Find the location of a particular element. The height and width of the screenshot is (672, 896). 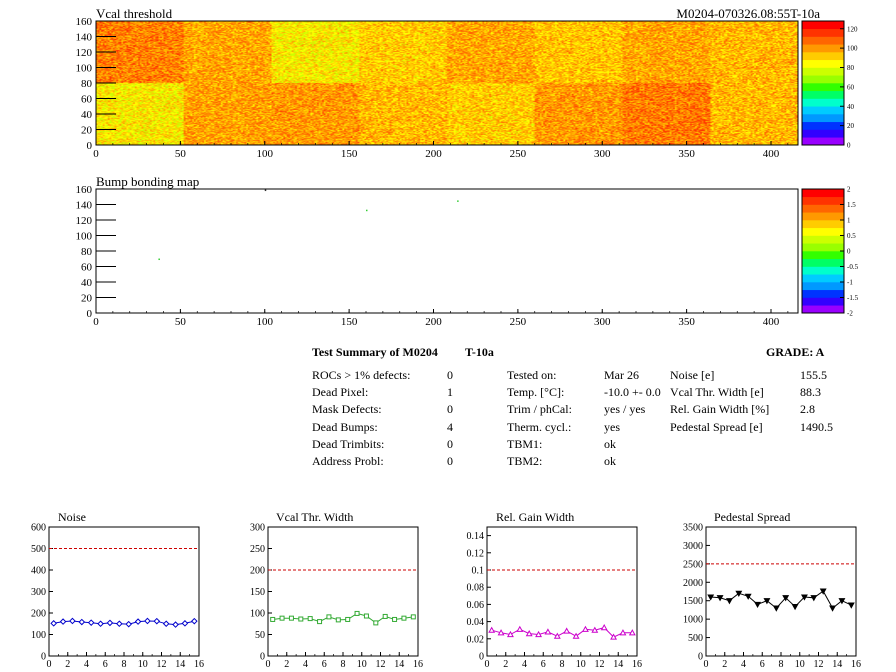

noise-plot-title: Noise is located at coordinates (72, 517).